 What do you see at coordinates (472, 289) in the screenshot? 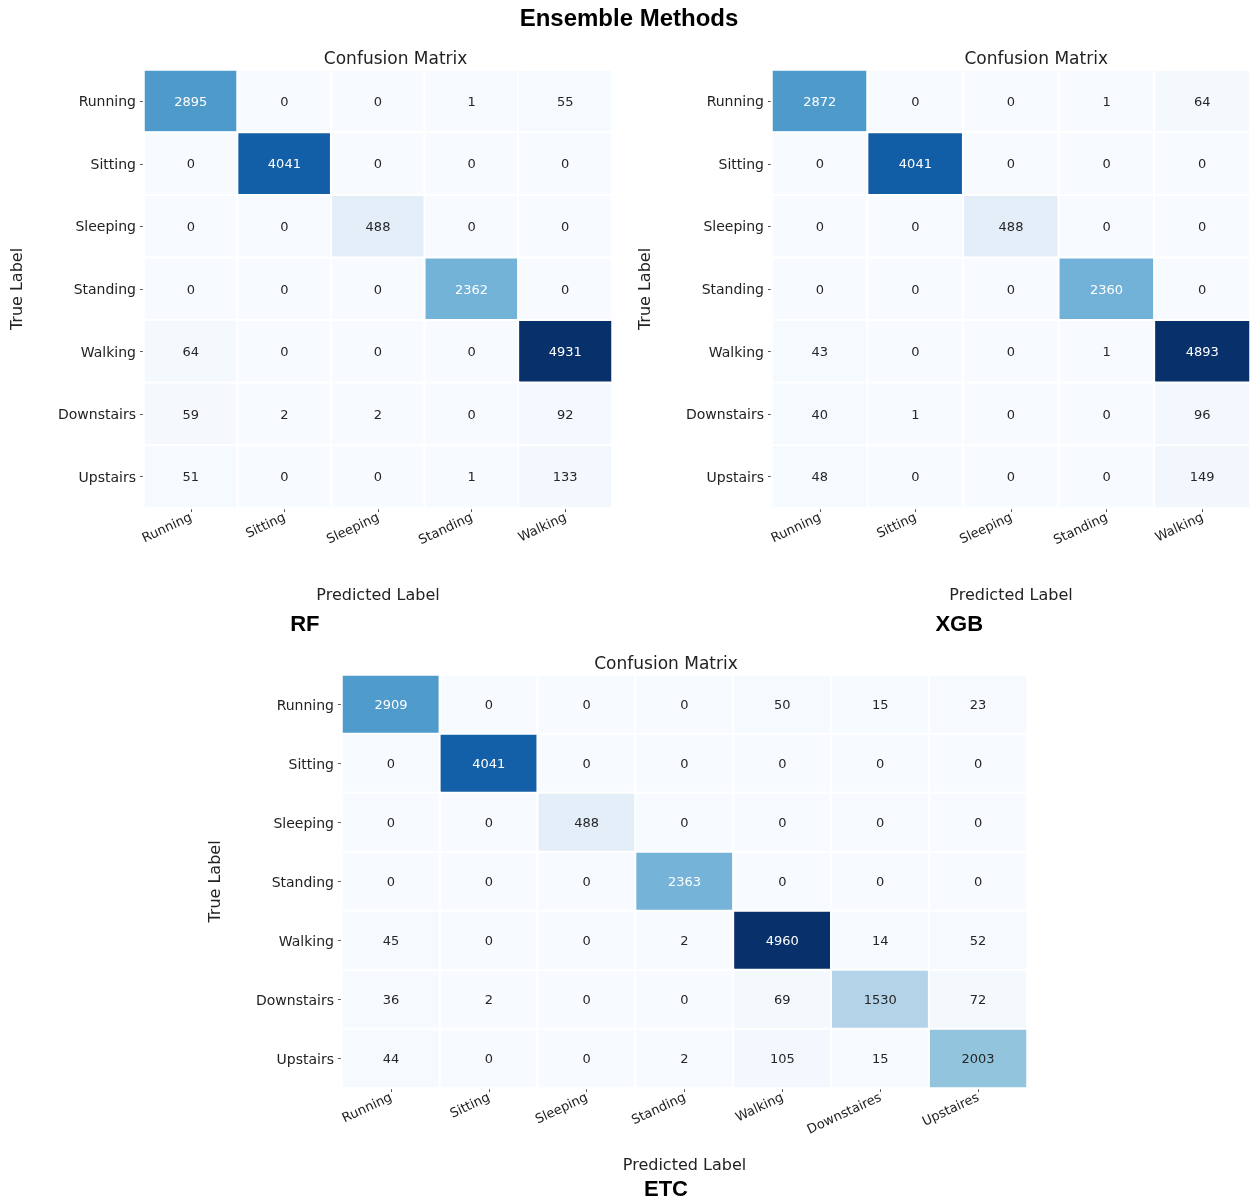
I see `data-label: 2362` at bounding box center [472, 289].